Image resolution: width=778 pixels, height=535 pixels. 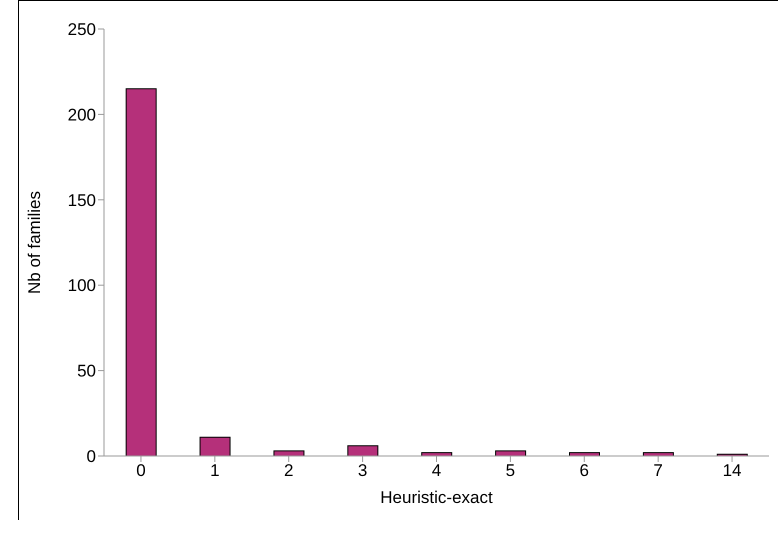 I want to click on y-tick-label: 50, so click(x=86, y=371).